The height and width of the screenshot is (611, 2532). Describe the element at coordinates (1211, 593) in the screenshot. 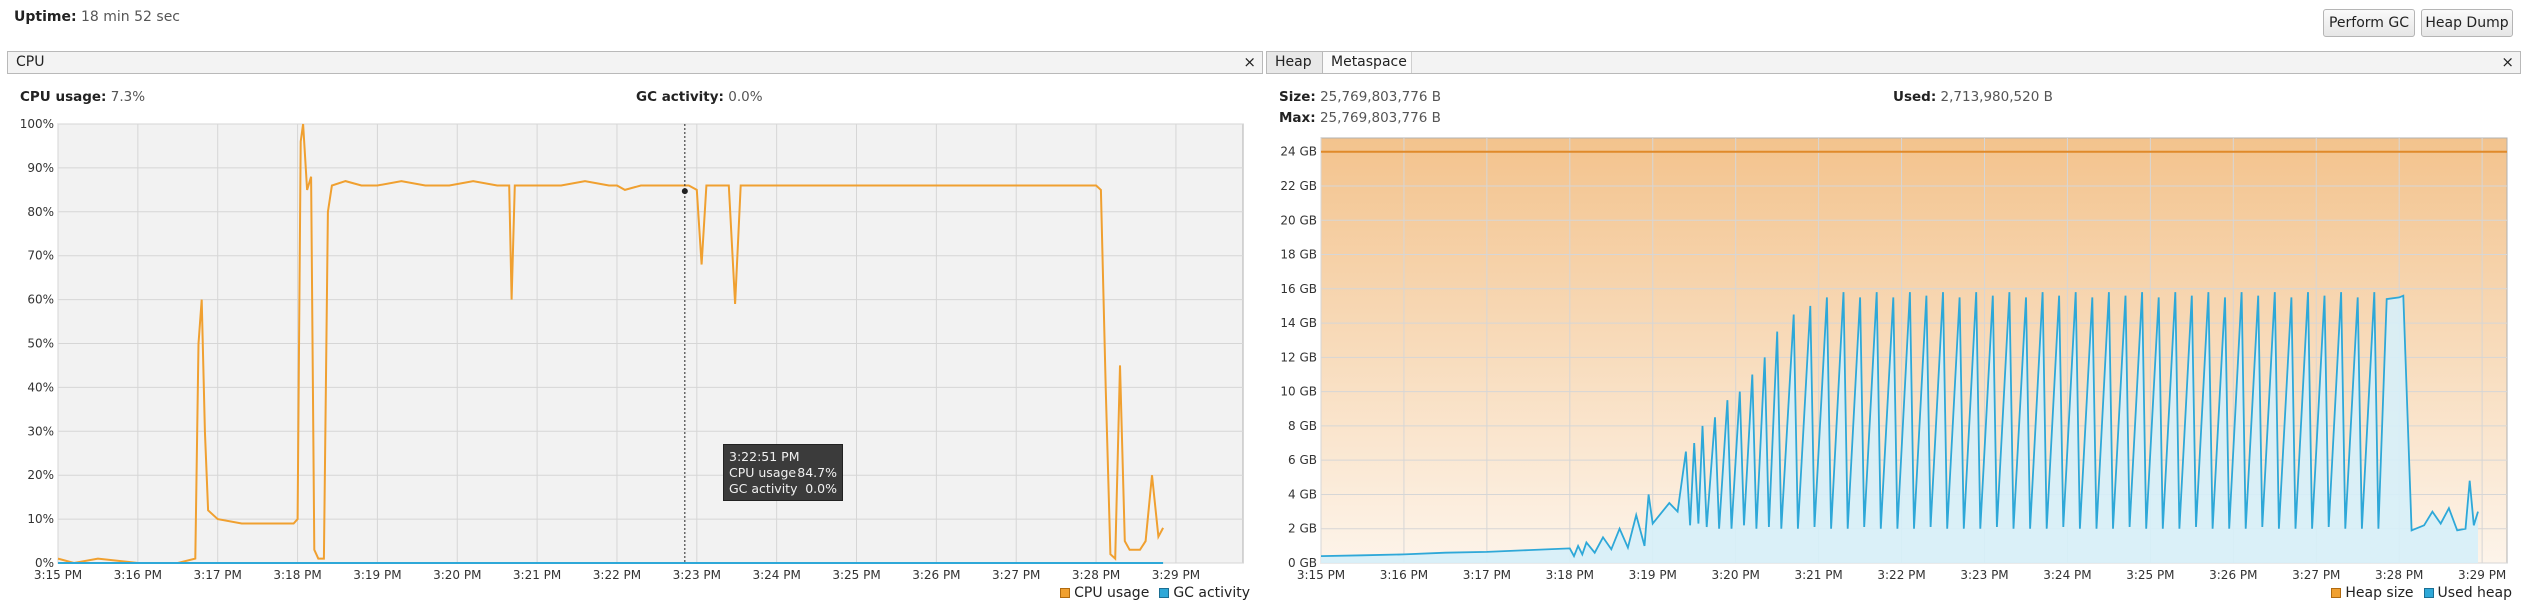

I see `gc-activity-legend-label: GC activity` at that location.